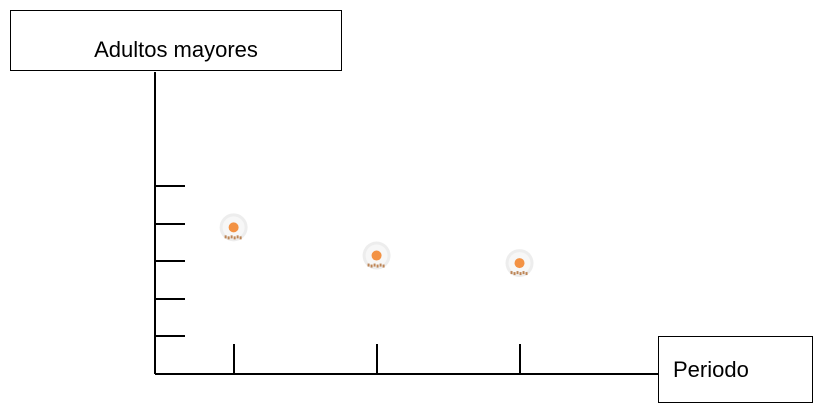 The image size is (813, 403). Describe the element at coordinates (735, 369) in the screenshot. I see `x-axis-title: Periodo` at that location.